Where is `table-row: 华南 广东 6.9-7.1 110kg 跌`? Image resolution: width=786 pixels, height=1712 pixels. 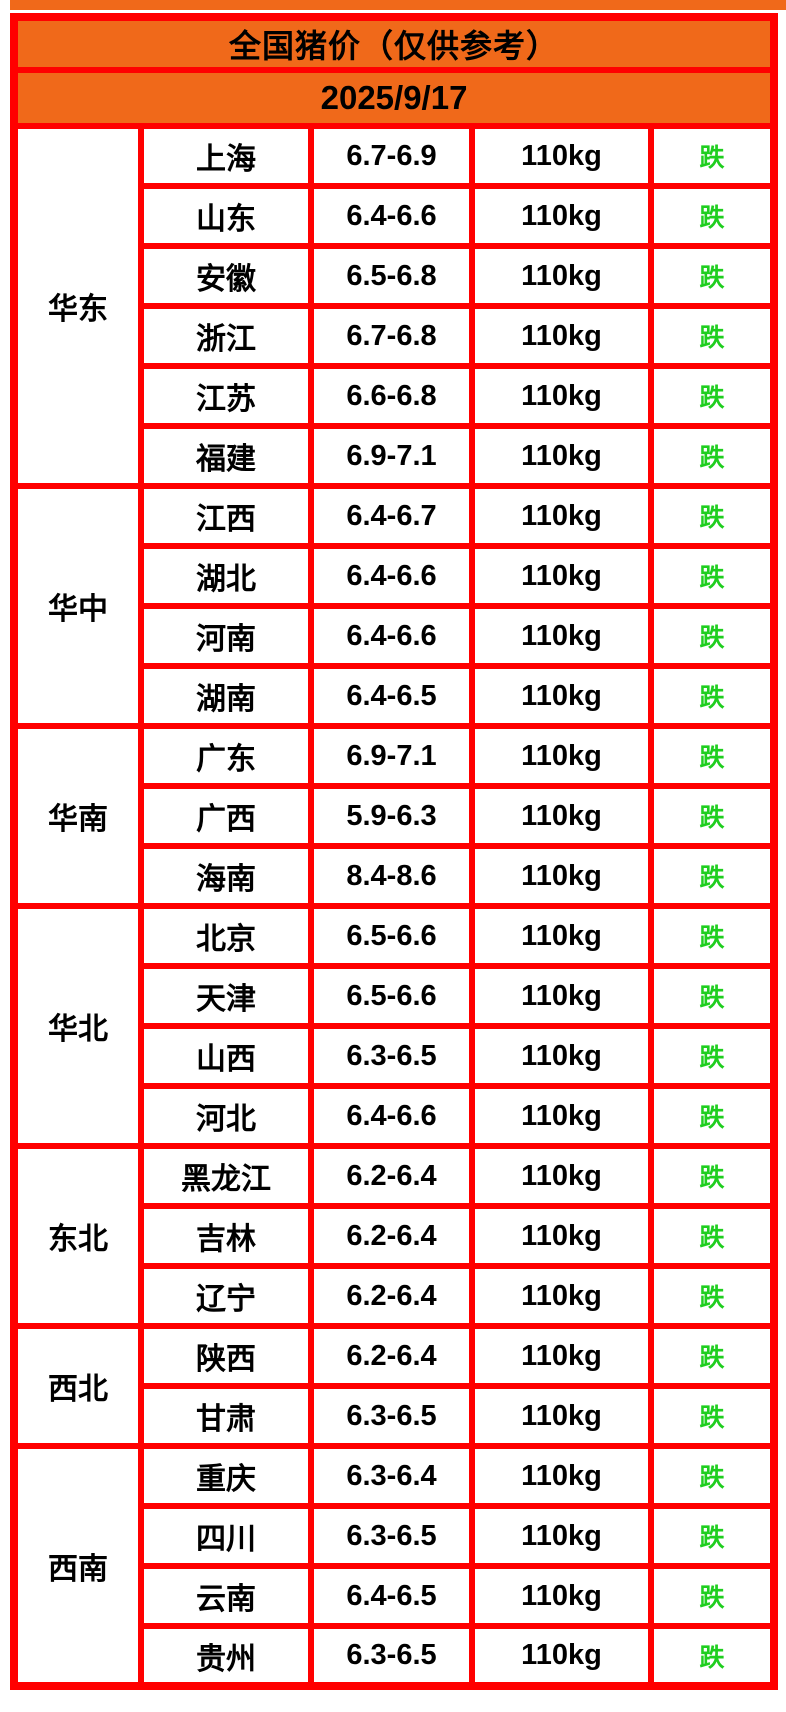 table-row: 华南 广东 6.9-7.1 110kg 跌 is located at coordinates (394, 816).